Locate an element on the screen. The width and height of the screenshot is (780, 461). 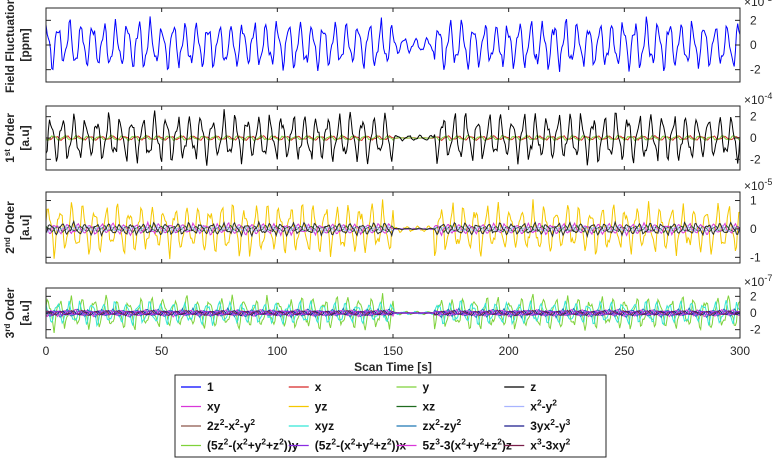
legend-item: xyz is located at coordinates (311, 426).